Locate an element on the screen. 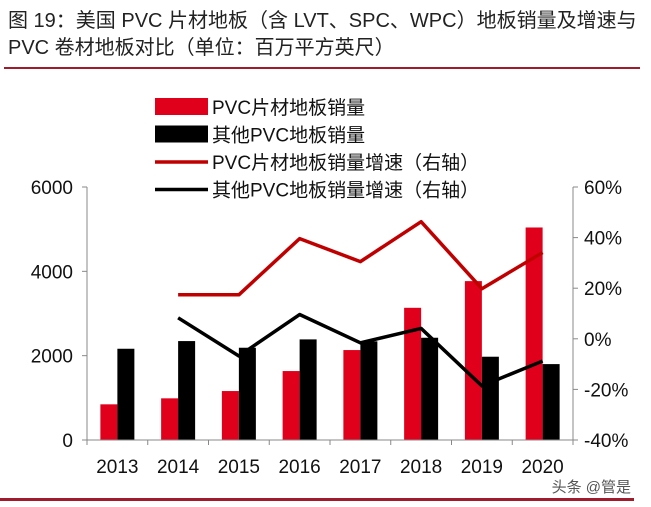 The image size is (651, 507). bar-other-pvc-2013 is located at coordinates (126, 394).